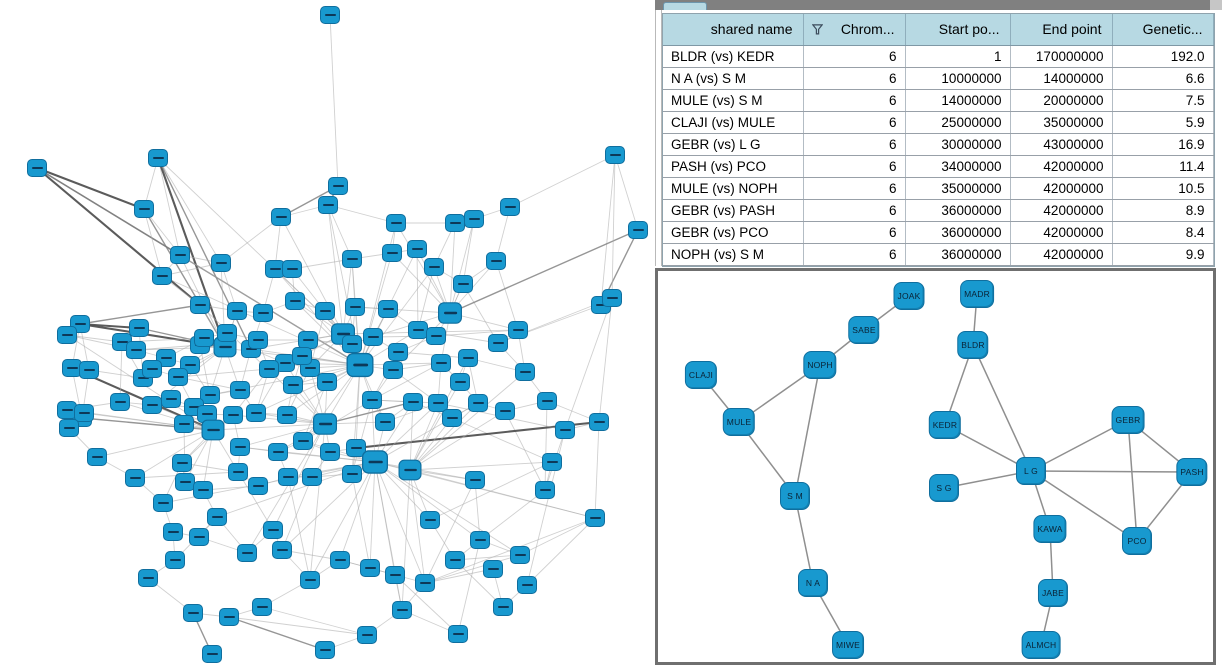 Image resolution: width=1222 pixels, height=669 pixels. Describe the element at coordinates (820, 365) in the screenshot. I see `network-node-noph: NOPH` at that location.